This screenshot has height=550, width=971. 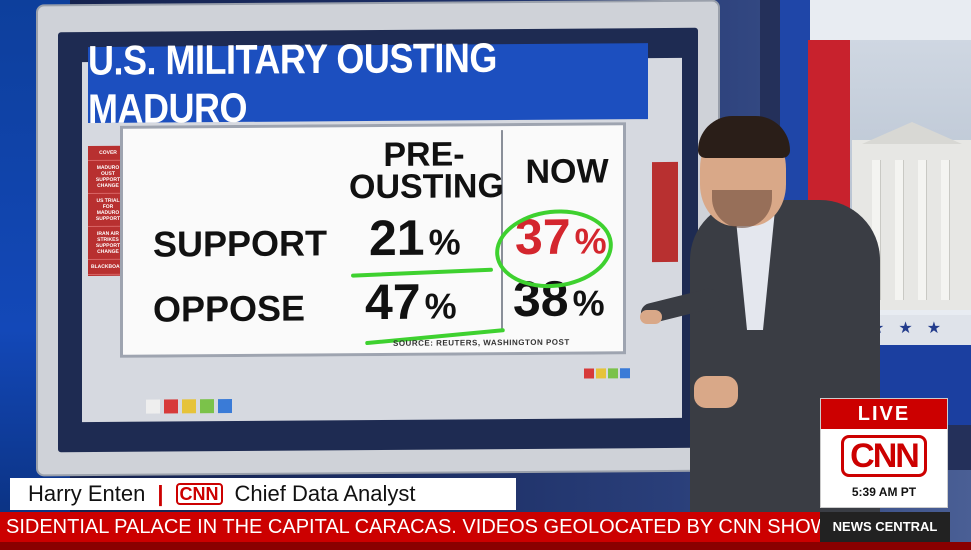 I want to click on value-support-pre: 21%, so click(x=415, y=238).